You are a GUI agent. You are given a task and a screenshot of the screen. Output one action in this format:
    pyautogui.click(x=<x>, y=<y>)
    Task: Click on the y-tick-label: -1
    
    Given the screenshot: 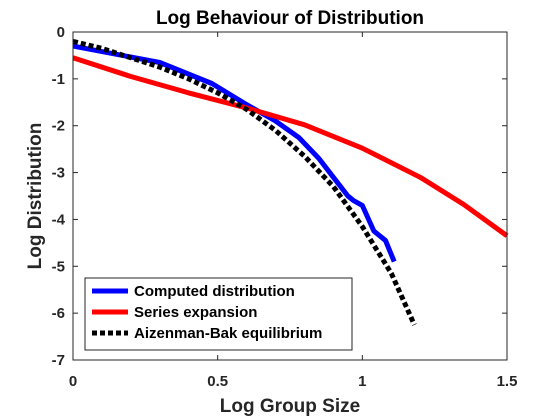 What is the action you would take?
    pyautogui.click(x=58, y=79)
    